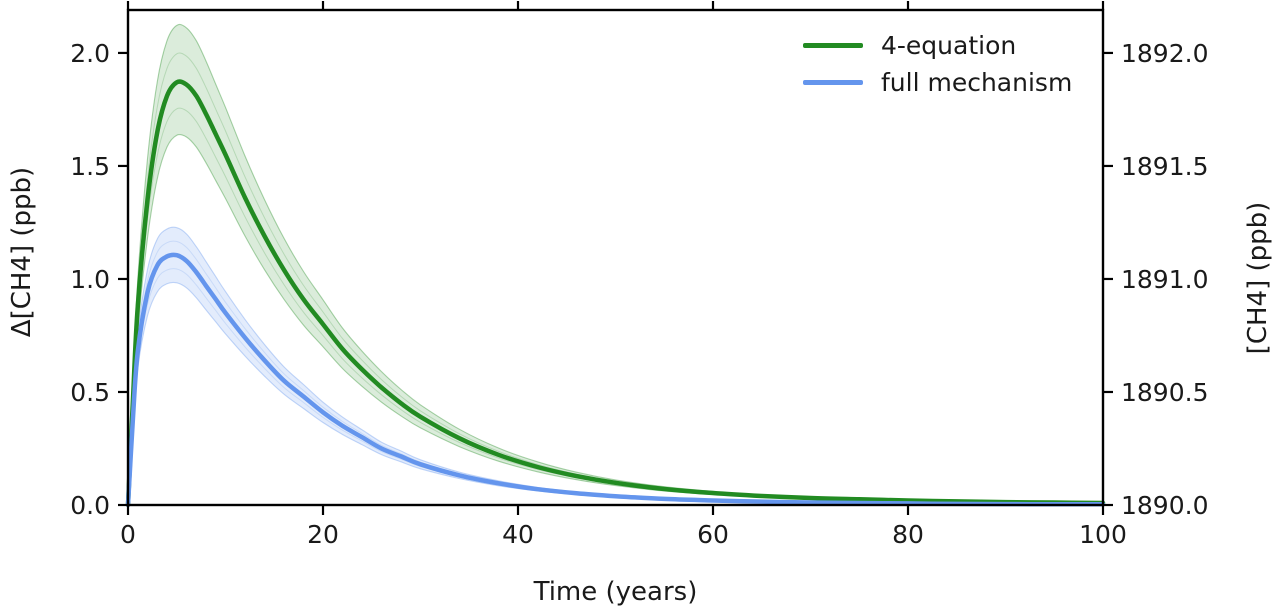  What do you see at coordinates (1164, 279) in the screenshot?
I see `y-tick-label-right: 1891.0` at bounding box center [1164, 279].